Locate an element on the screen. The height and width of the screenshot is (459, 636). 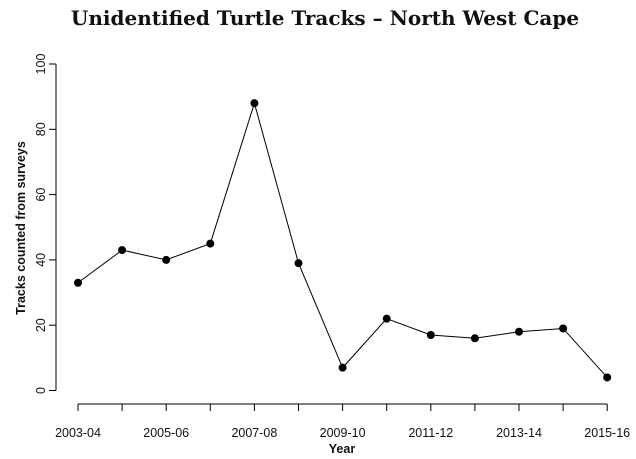
y-tick-label: 80 is located at coordinates (41, 129).